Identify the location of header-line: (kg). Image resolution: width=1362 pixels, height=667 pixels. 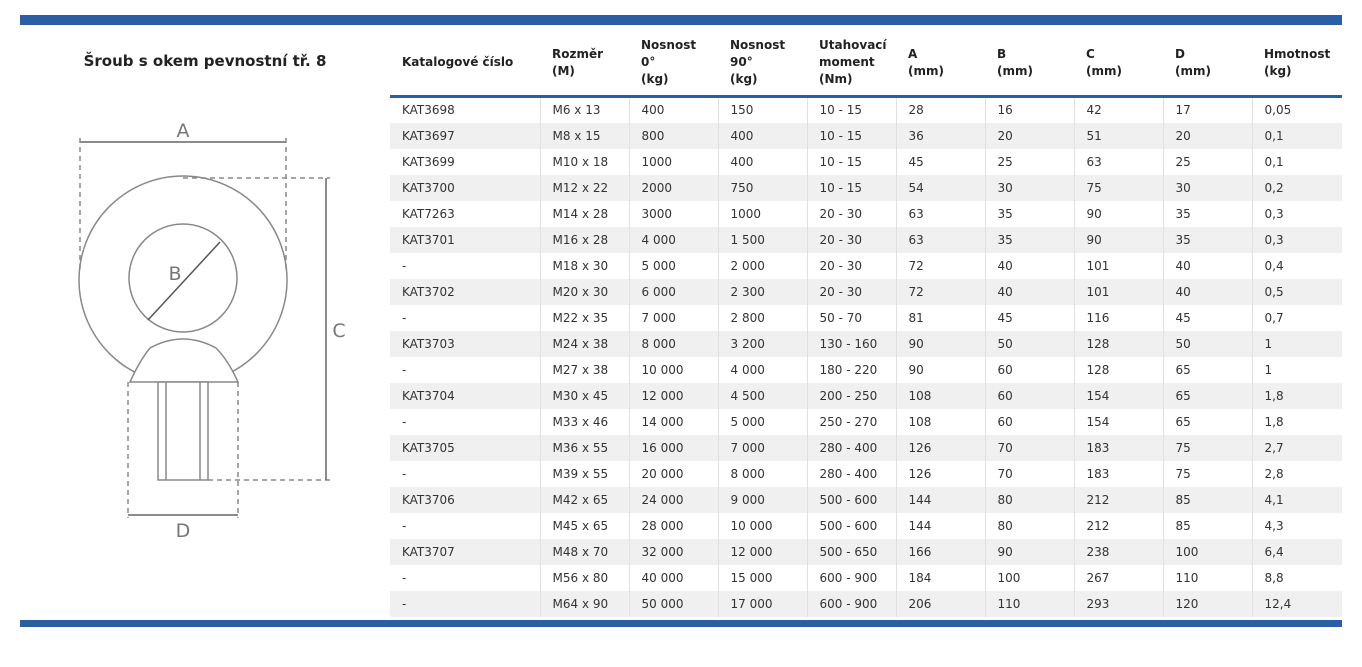
(655, 79).